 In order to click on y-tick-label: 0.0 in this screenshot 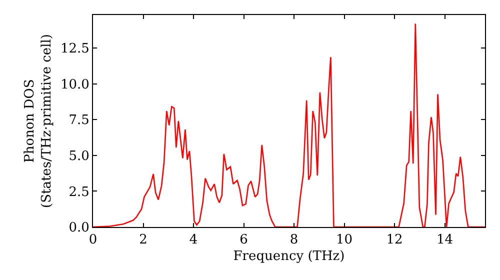, I will do `click(79, 228)`.